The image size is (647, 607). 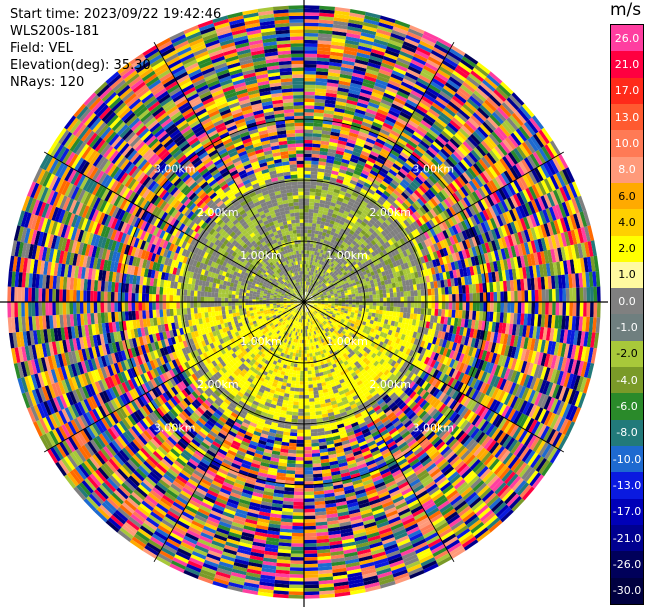 I want to click on colorbar-segment: 17.0, so click(x=627, y=90).